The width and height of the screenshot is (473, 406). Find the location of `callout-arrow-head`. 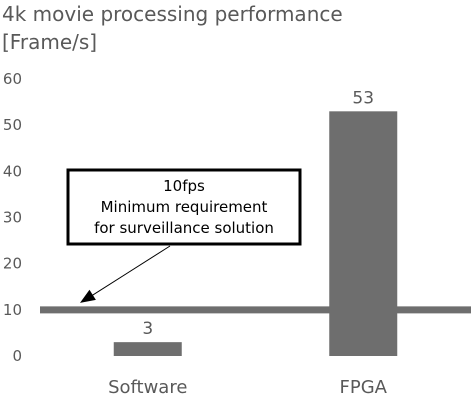

callout-arrow-head is located at coordinates (88, 296).